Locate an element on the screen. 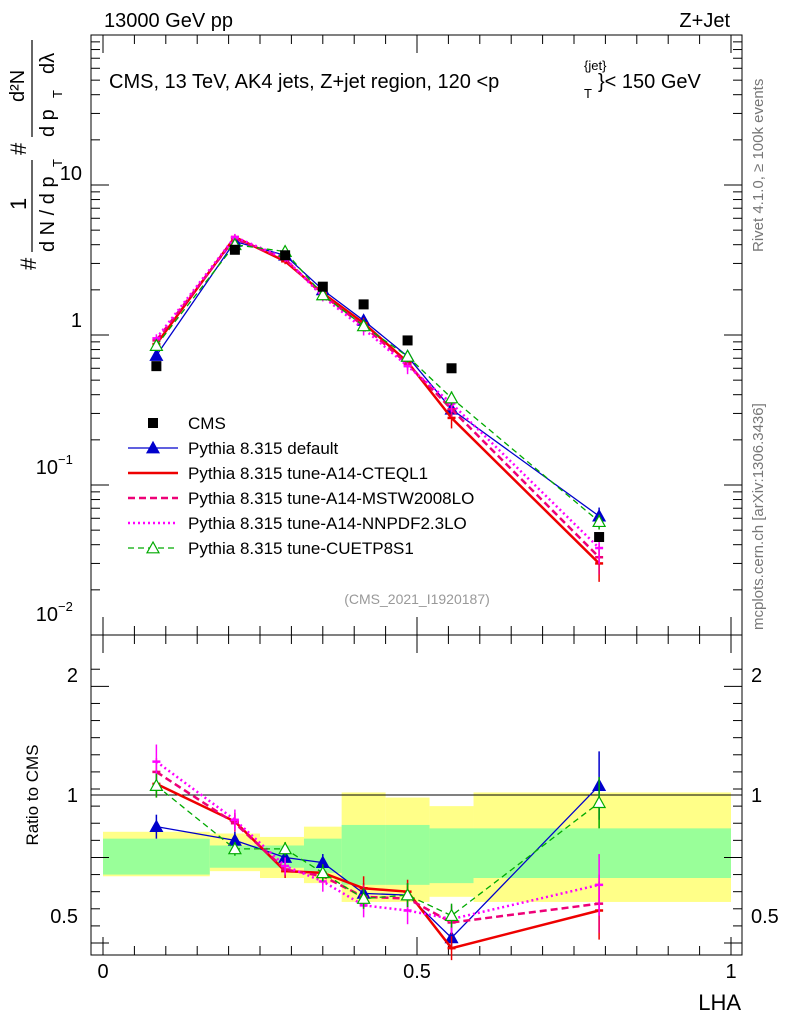 This screenshot has height=1024, width=786. y-tick-10: 10 is located at coordinates (71, 174).